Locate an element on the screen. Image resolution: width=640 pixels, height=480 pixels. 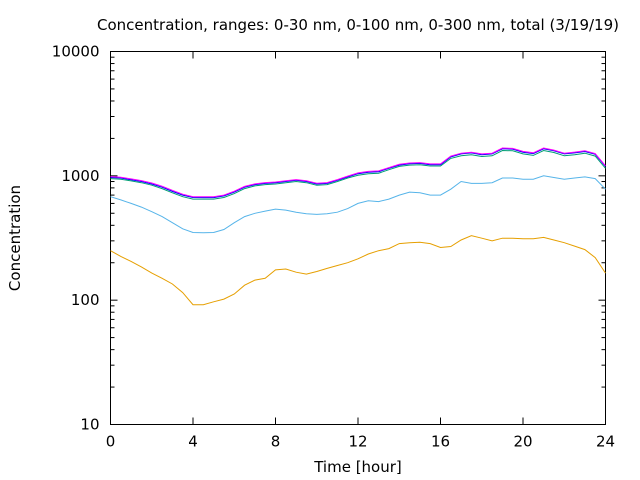
x-axis-title: Time [hour] is located at coordinates (357, 467).